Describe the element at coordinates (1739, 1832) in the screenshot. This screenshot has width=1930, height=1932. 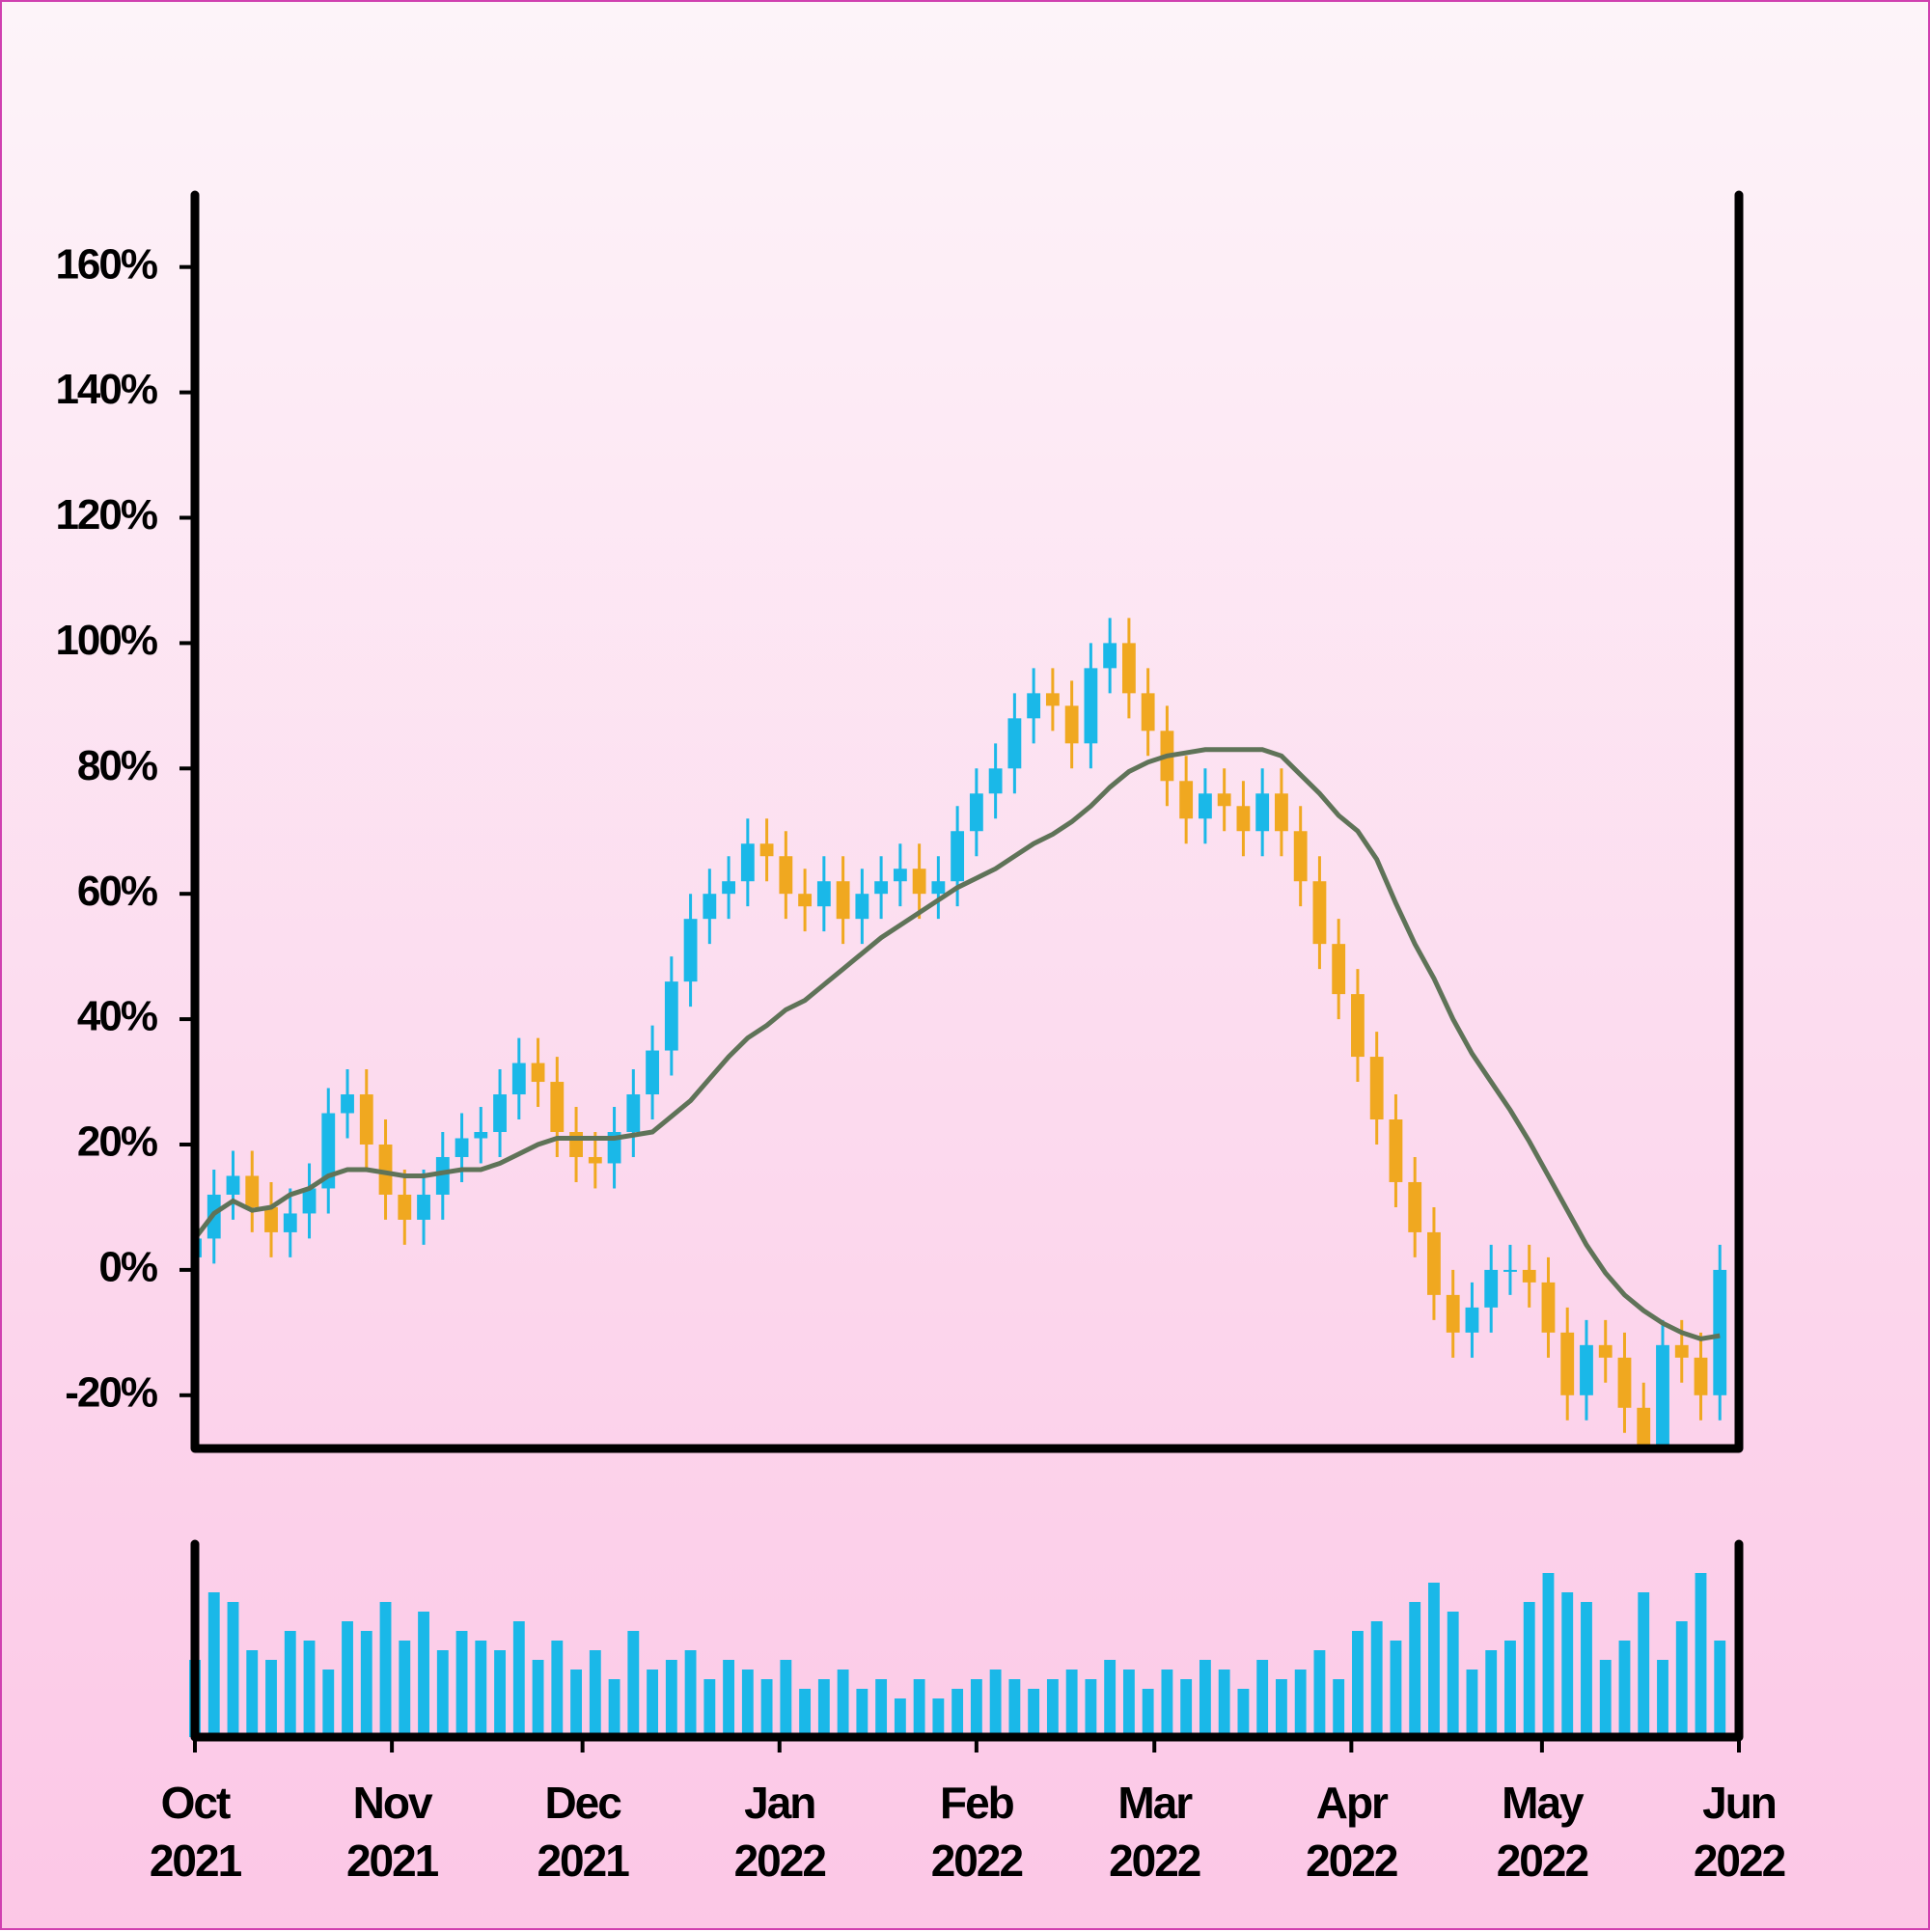
I see `x-tick-label: Jun 2022` at that location.